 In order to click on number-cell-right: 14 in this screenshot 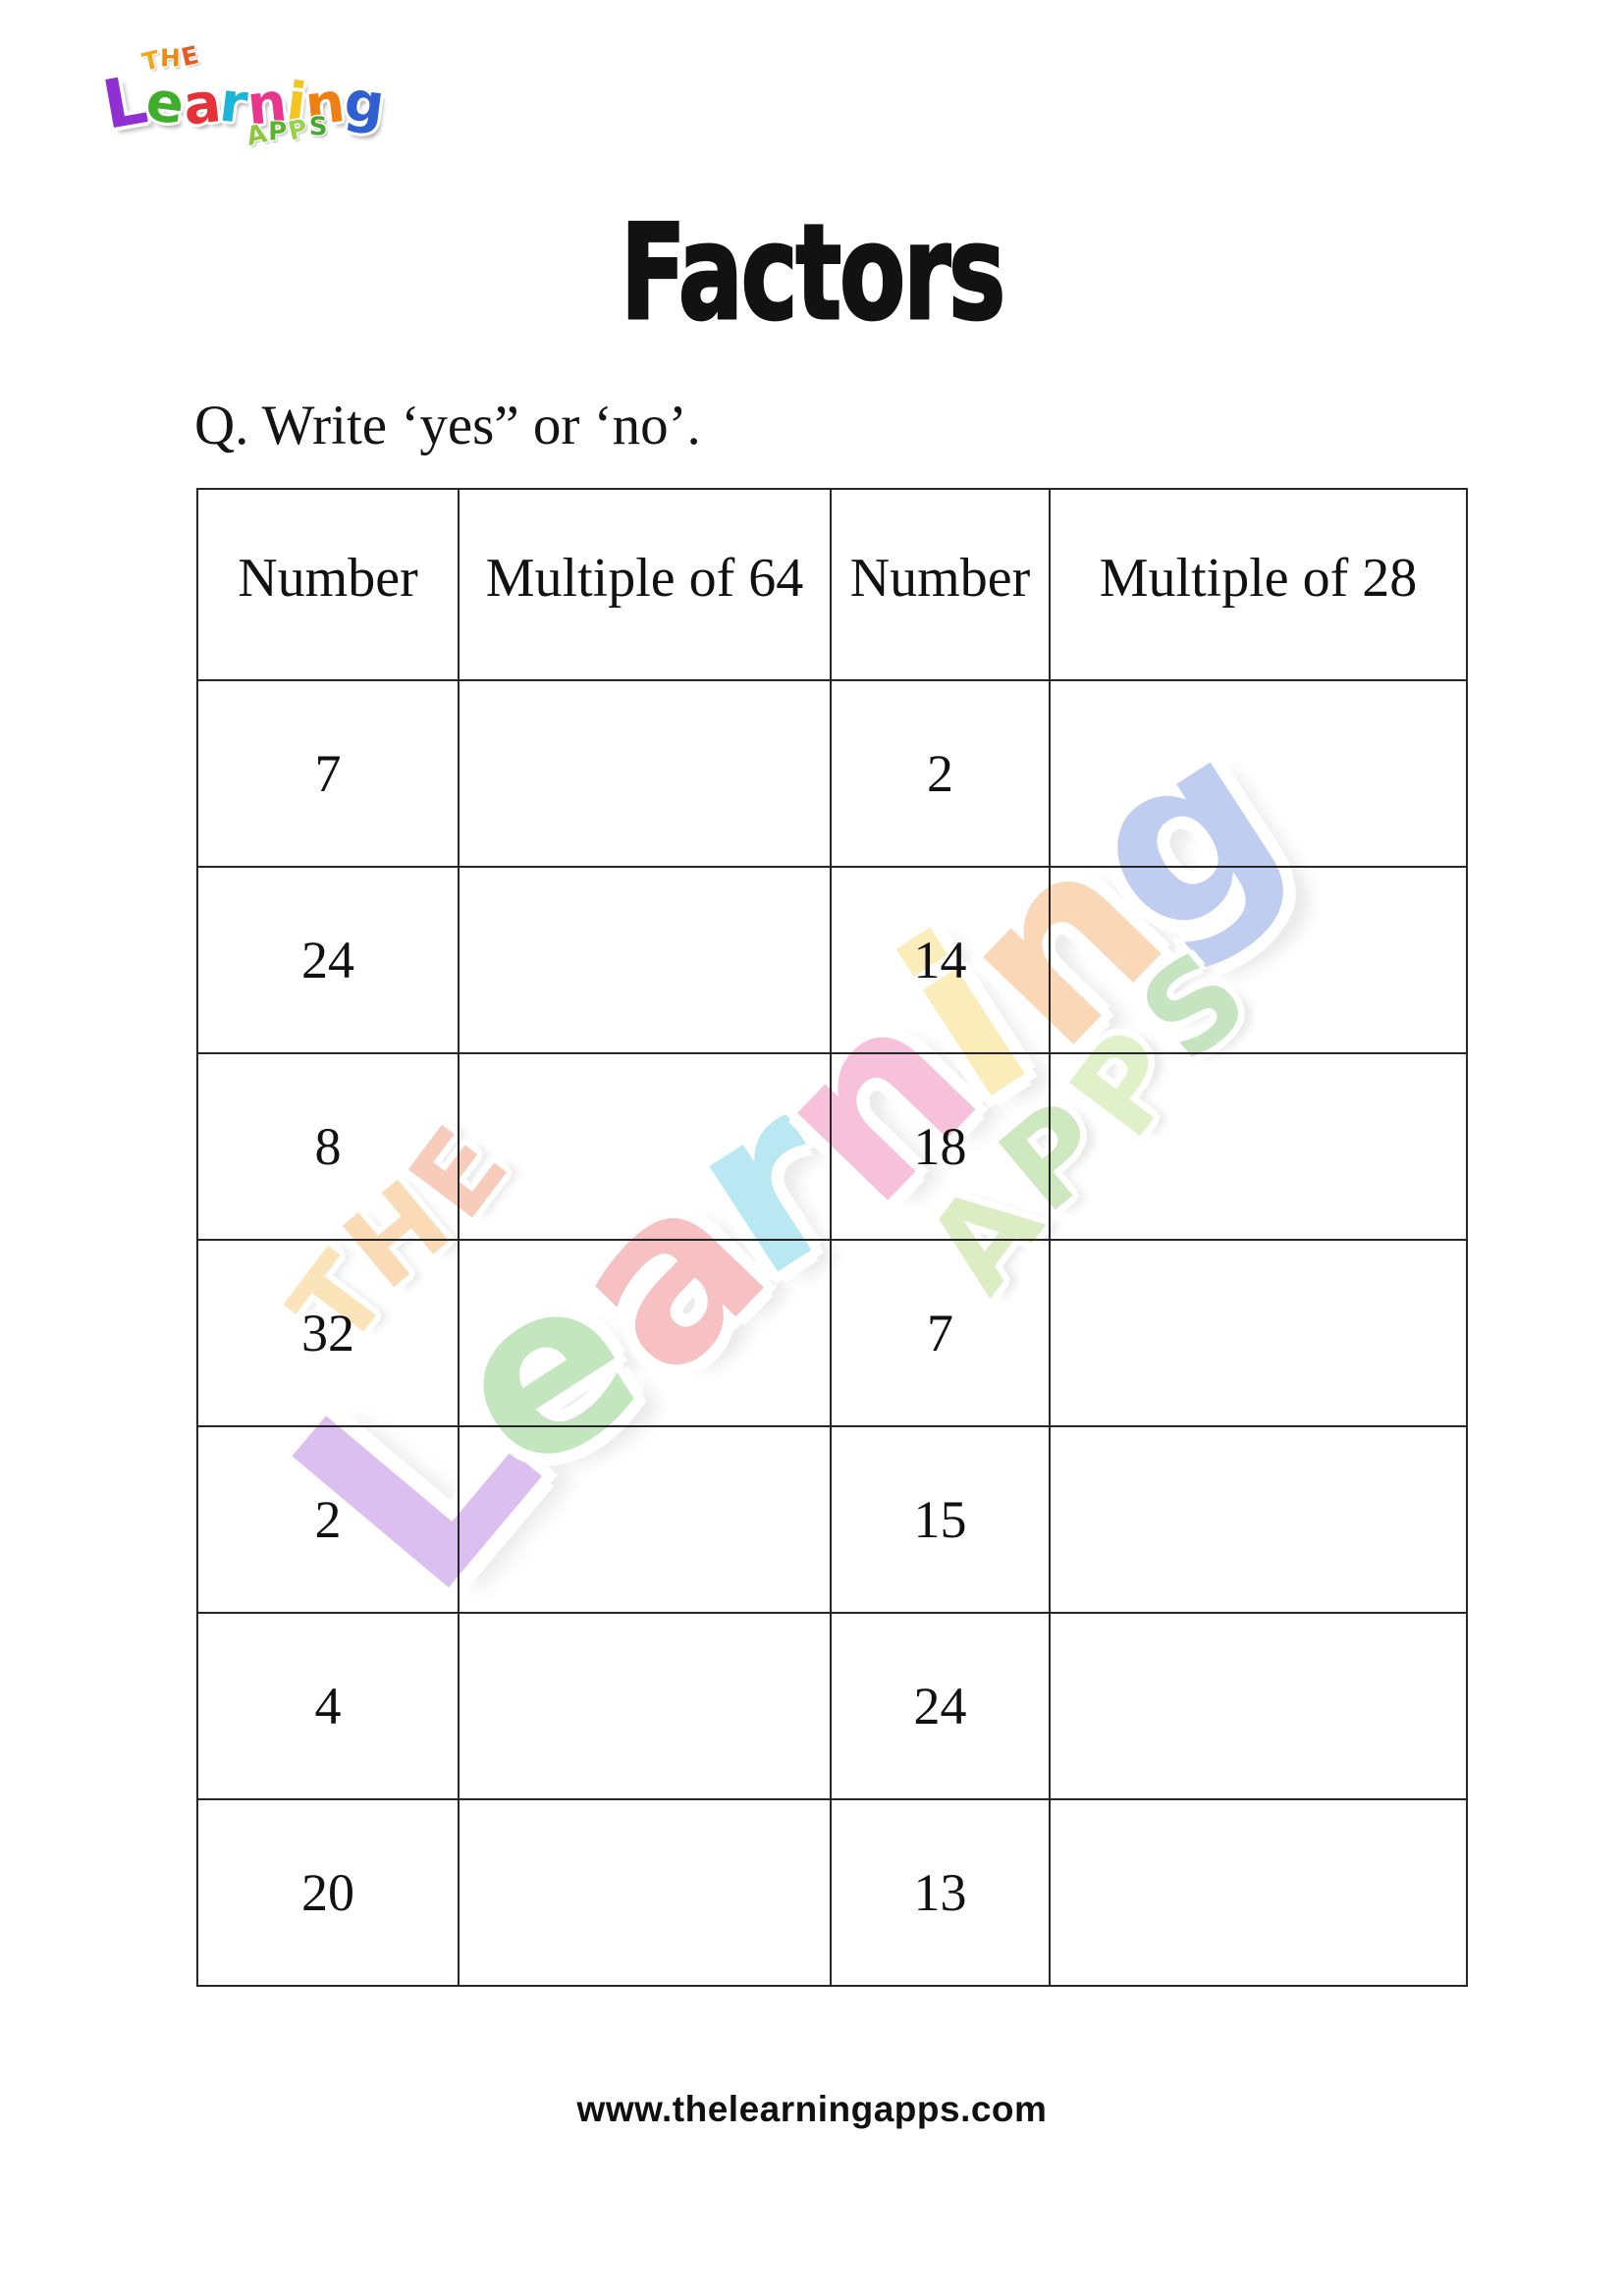, I will do `click(940, 960)`.